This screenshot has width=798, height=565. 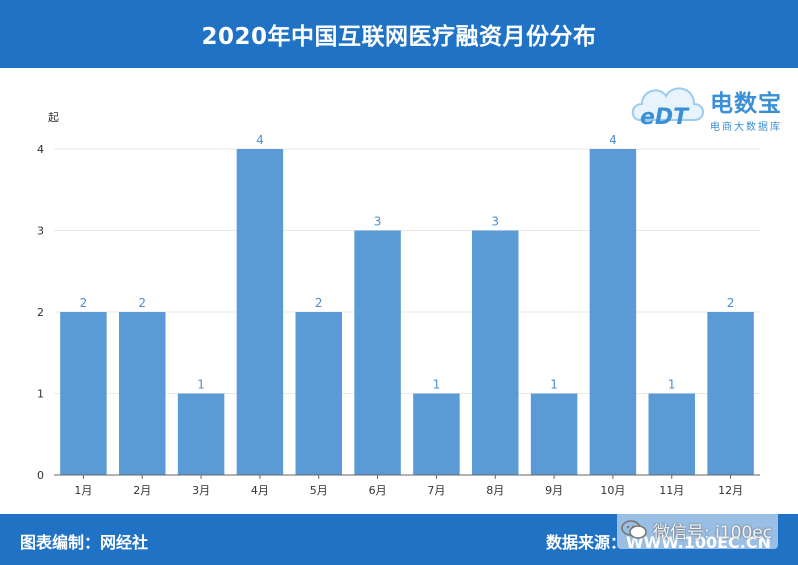 I want to click on footer-compiler: 图表编制：网经社, so click(x=84, y=542).